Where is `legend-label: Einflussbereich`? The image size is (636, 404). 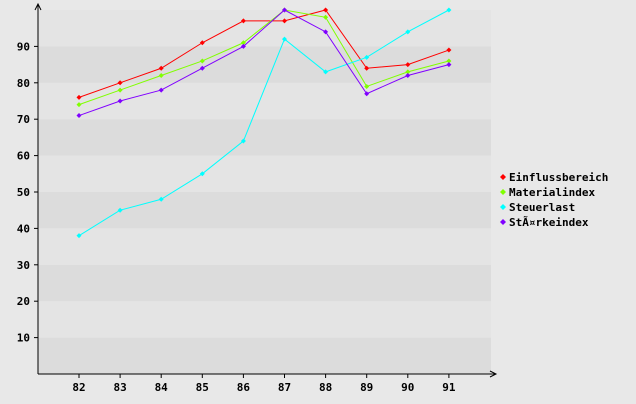 legend-label: Einflussbereich is located at coordinates (558, 177).